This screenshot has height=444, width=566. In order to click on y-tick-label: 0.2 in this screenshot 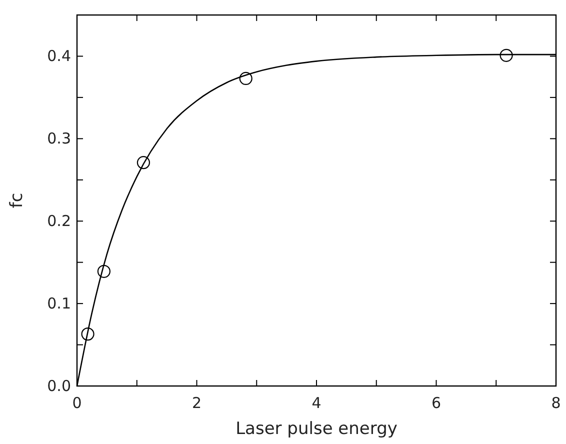, I will do `click(59, 221)`.